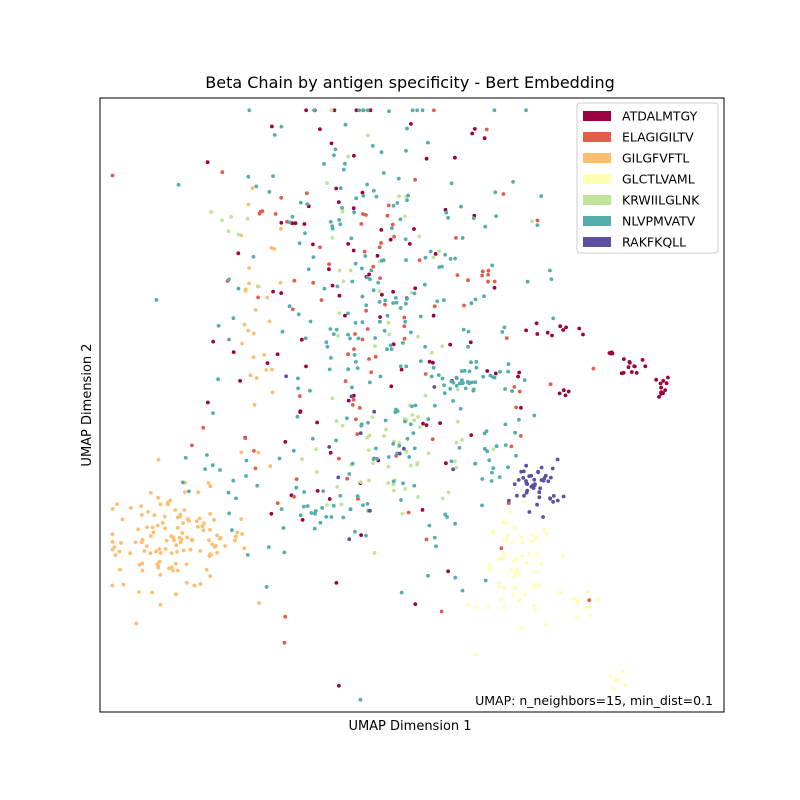 The width and height of the screenshot is (800, 800). What do you see at coordinates (654, 242) in the screenshot?
I see `legend-label-rakfkqll: RAKFKQLL` at bounding box center [654, 242].